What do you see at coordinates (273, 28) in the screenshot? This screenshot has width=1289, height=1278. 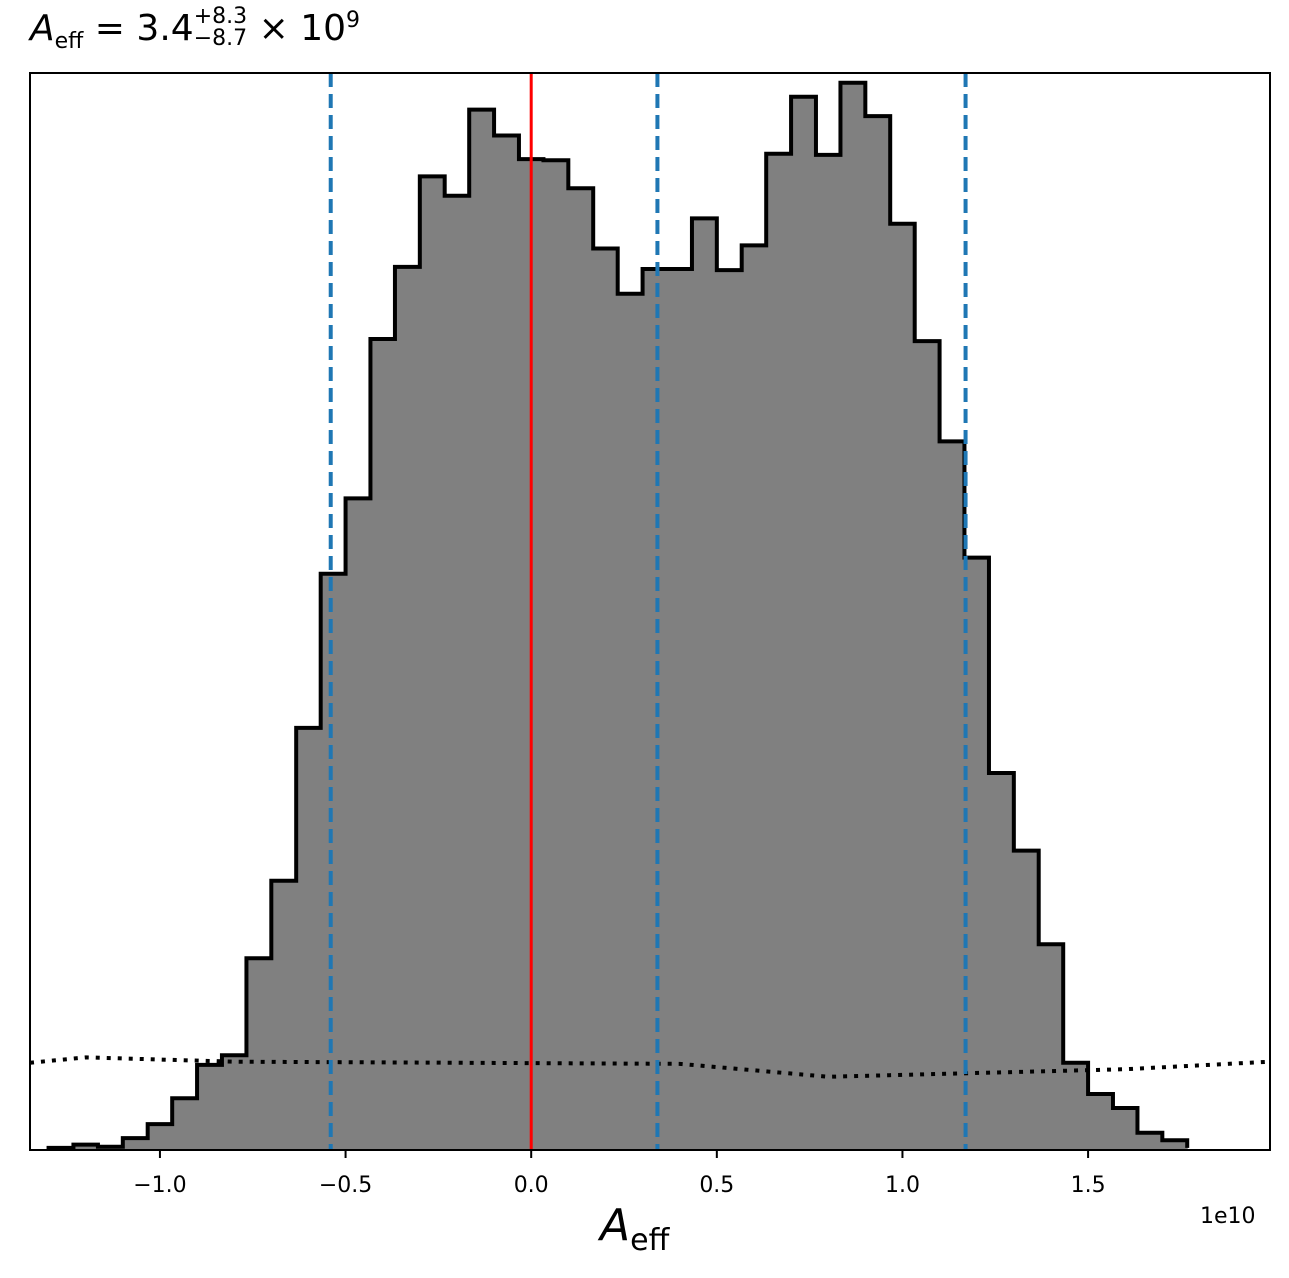 I see `title-times: ×` at bounding box center [273, 28].